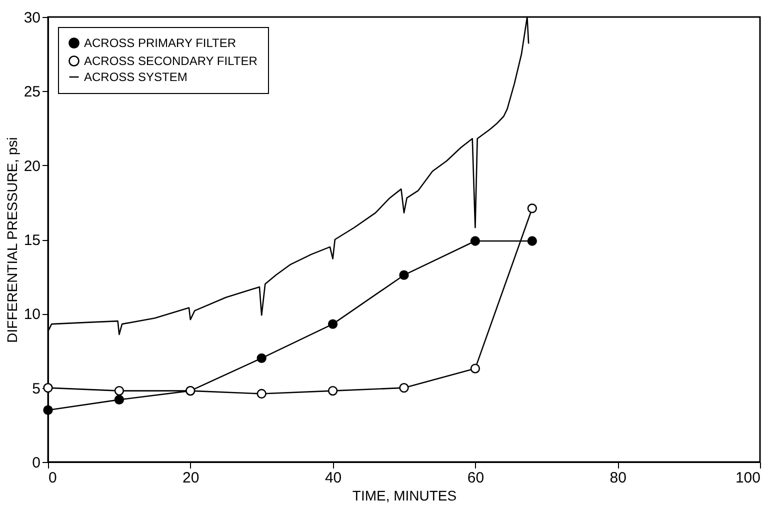 The height and width of the screenshot is (508, 771). I want to click on y-tick-label: 30, so click(32, 18).